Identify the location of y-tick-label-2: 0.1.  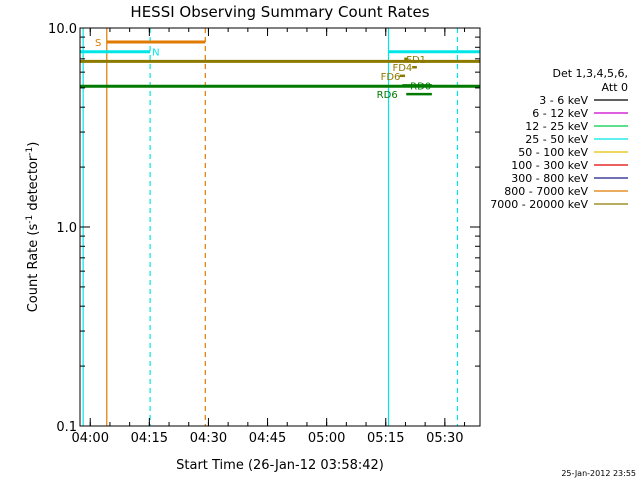
(66, 427).